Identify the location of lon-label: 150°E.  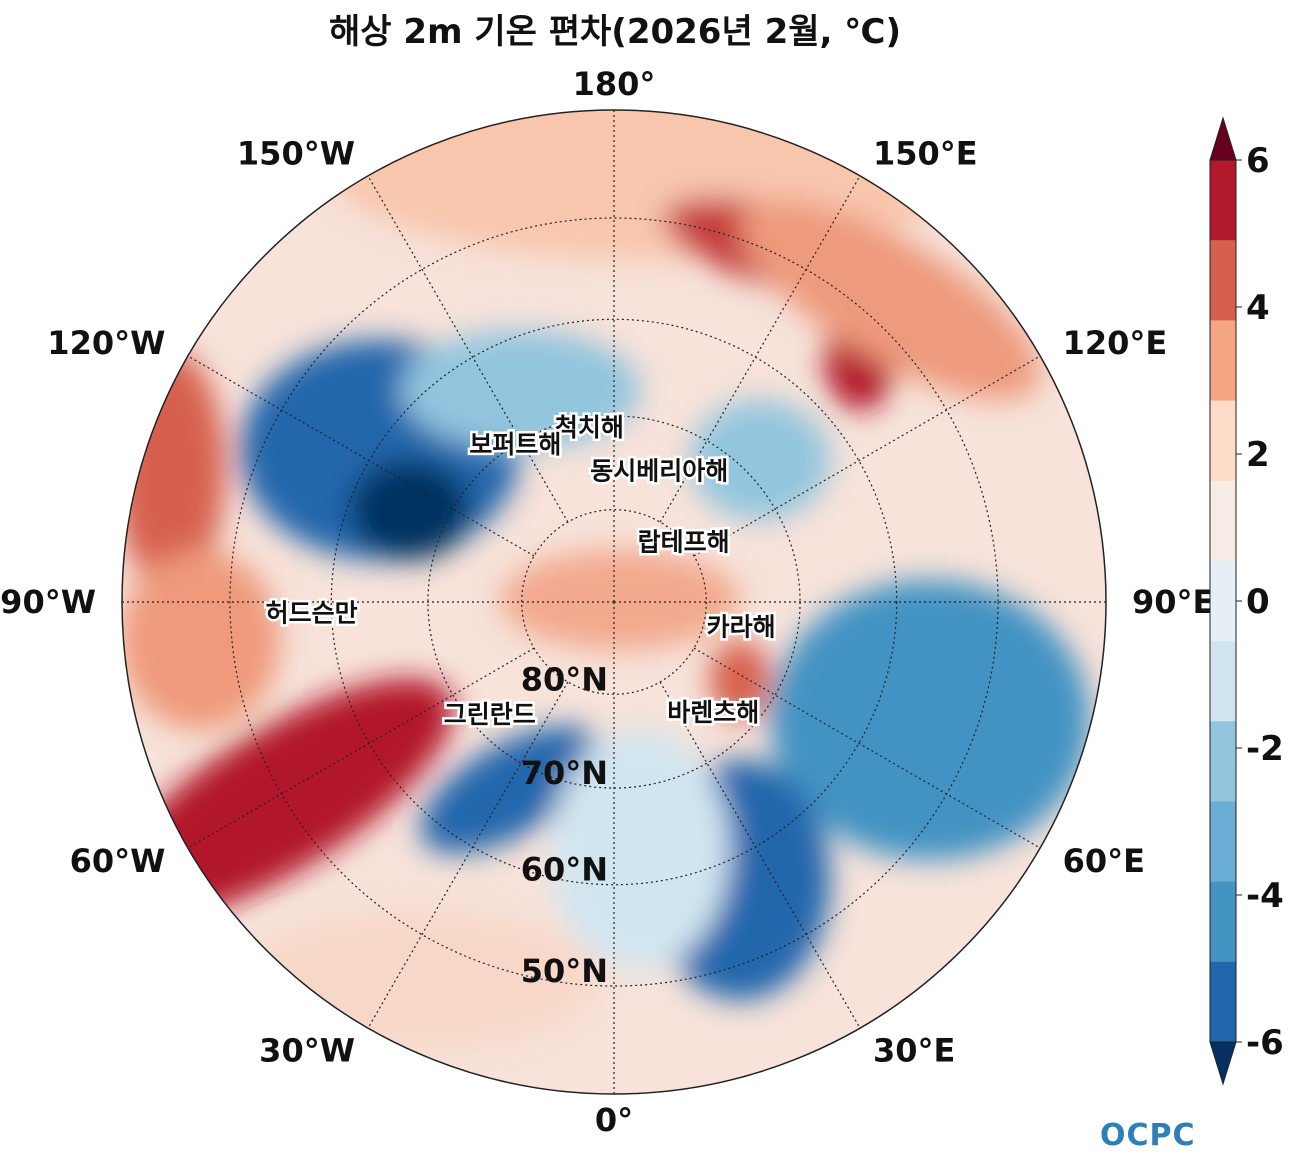
(925, 153).